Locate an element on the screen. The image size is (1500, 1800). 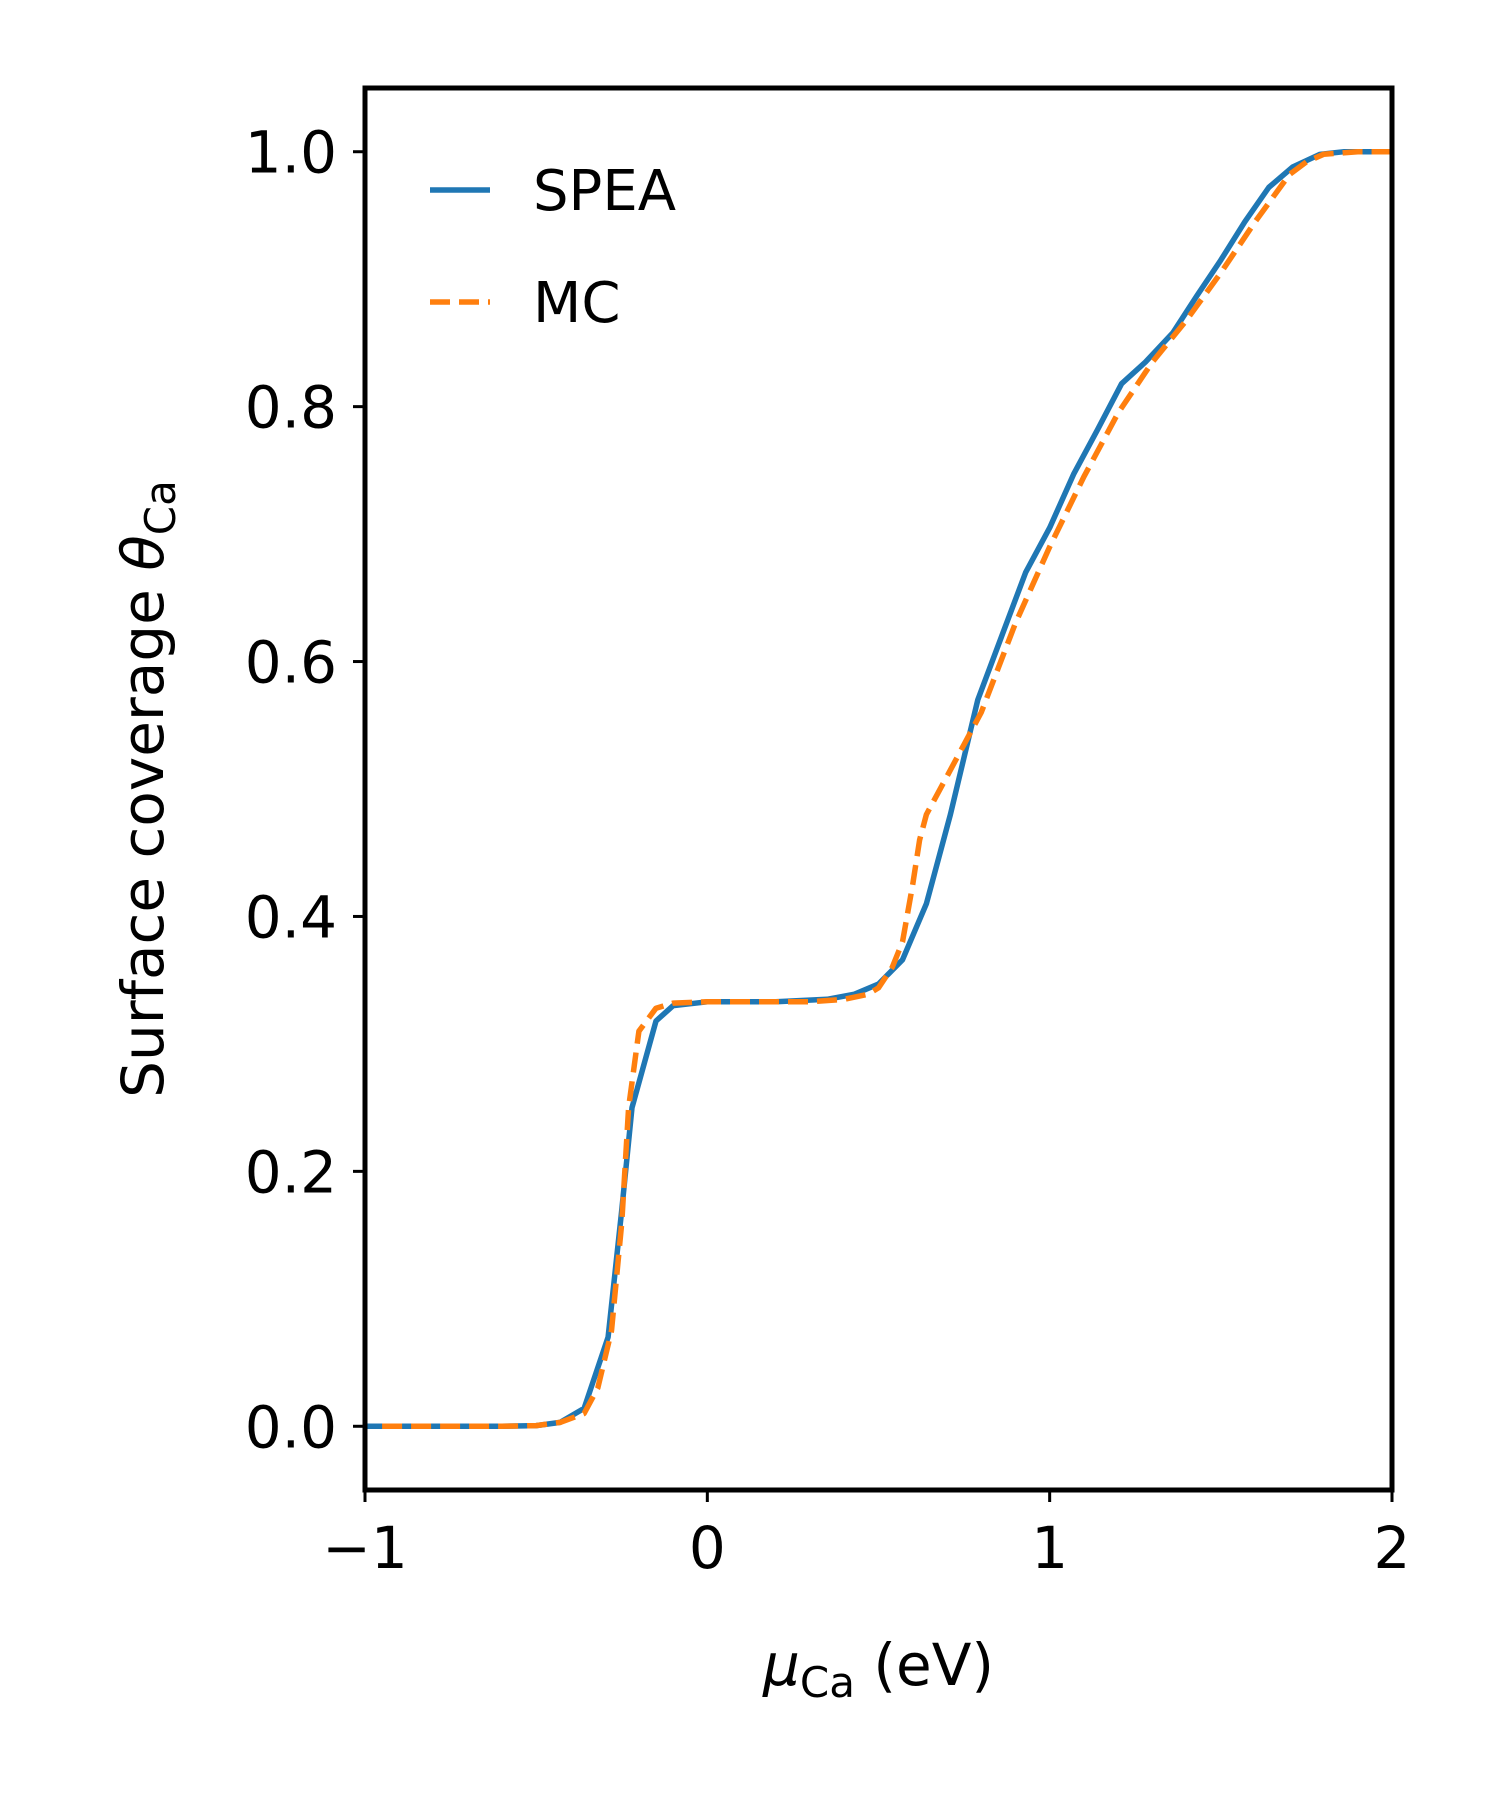
x-axis-subscript: Ca is located at coordinates (827, 1682).